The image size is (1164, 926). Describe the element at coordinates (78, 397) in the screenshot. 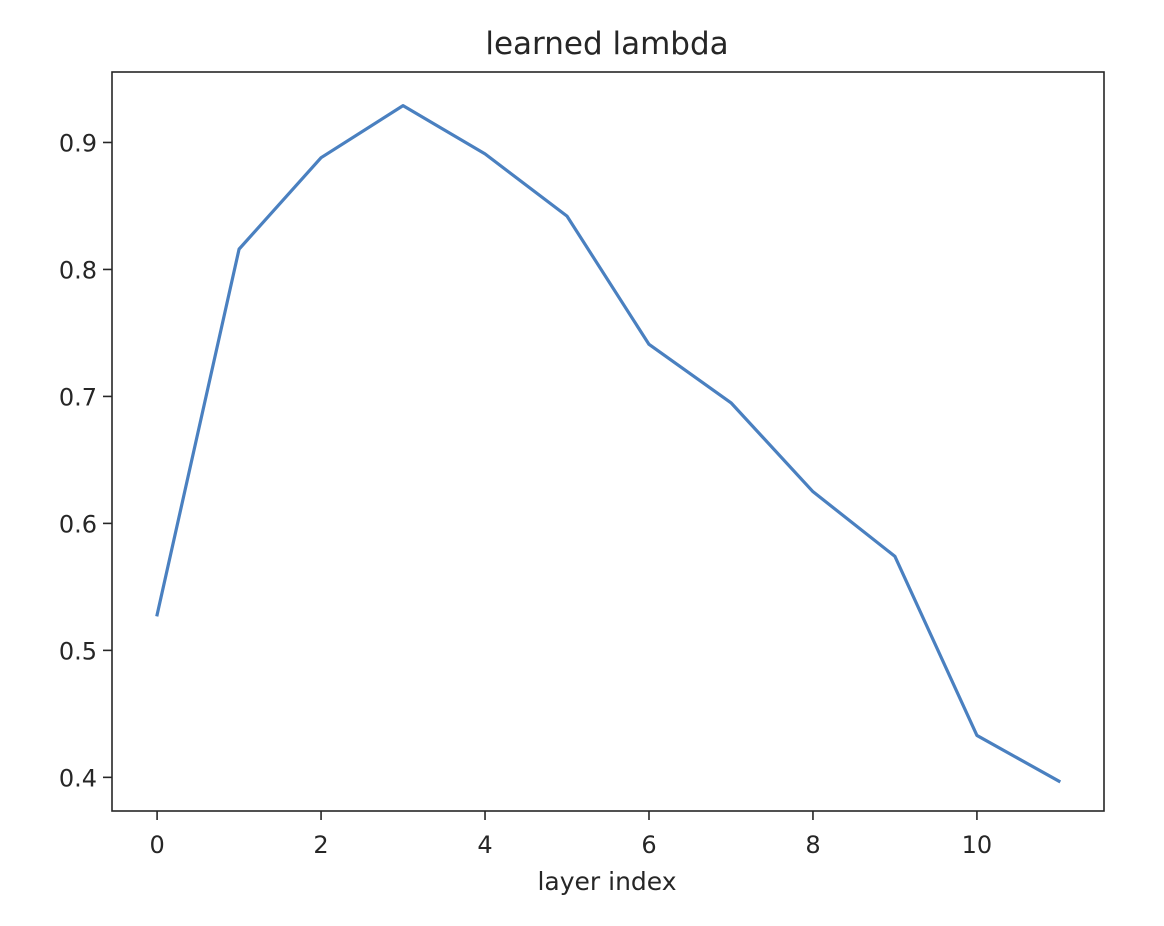

I see `y-tick-label: 0.7` at that location.